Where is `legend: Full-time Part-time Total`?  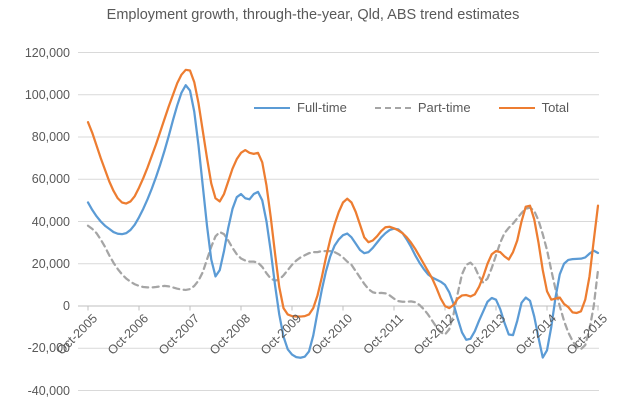 legend: Full-time Part-time Total is located at coordinates (411, 107).